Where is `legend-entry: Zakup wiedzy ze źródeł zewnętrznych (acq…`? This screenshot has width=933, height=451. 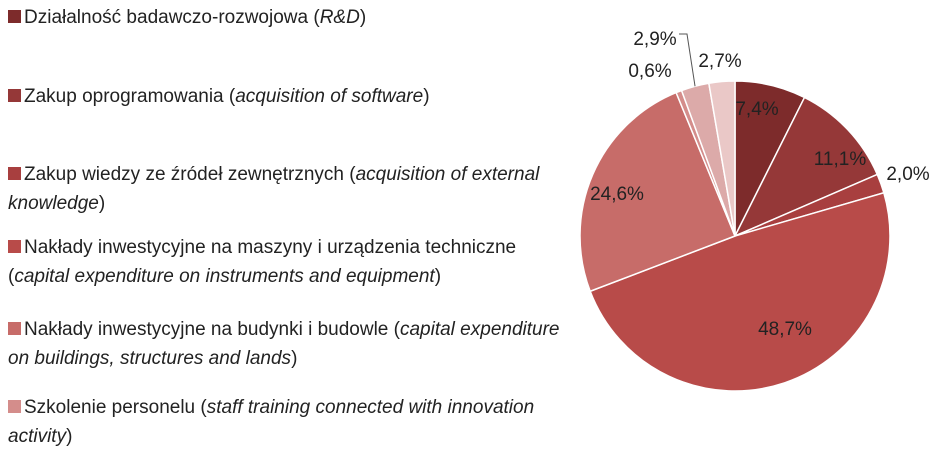 legend-entry: Zakup wiedzy ze źródeł zewnętrznych (acq… is located at coordinates (290, 189).